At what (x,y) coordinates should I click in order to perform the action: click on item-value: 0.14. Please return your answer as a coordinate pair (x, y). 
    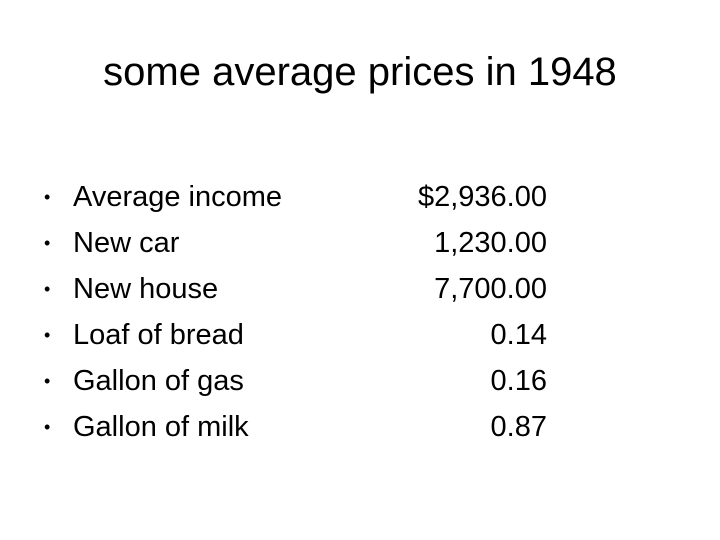
    Looking at the image, I should click on (518, 335).